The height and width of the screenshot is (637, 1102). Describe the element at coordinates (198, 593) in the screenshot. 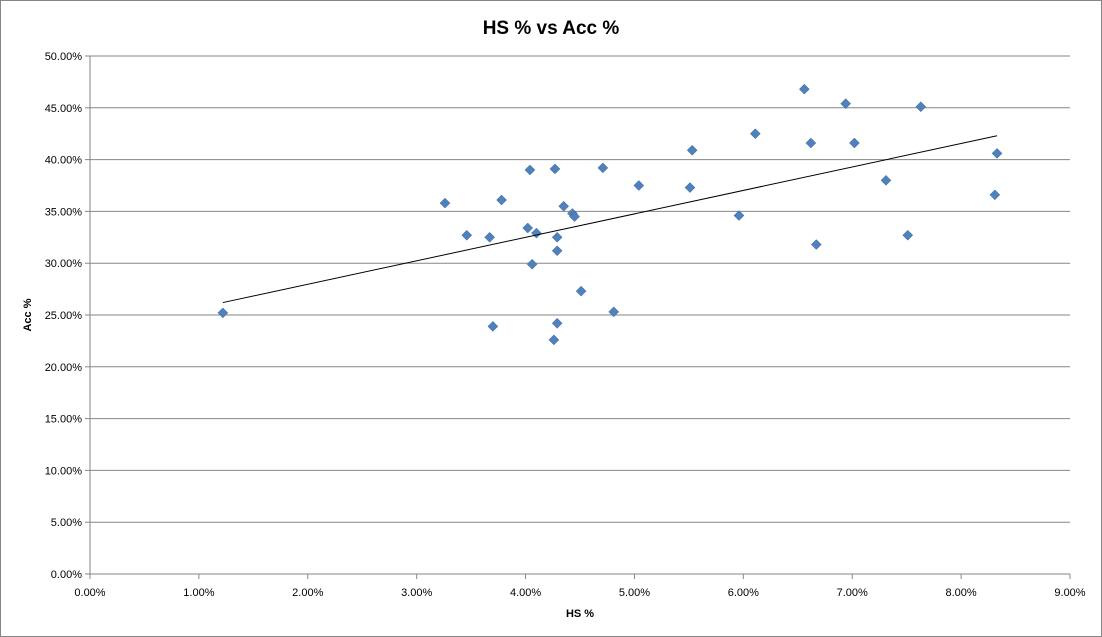

I see `x-tick-label: 1.00%` at that location.